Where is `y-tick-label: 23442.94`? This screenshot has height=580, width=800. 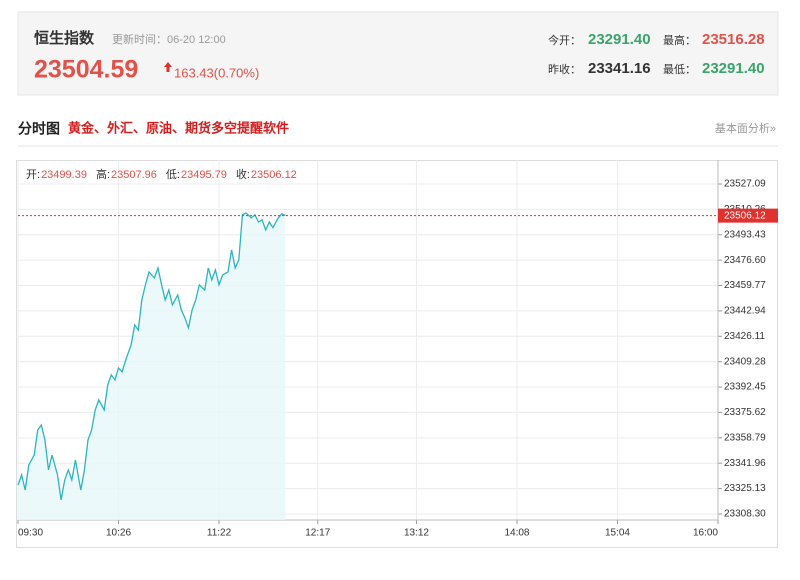
y-tick-label: 23442.94 is located at coordinates (745, 311).